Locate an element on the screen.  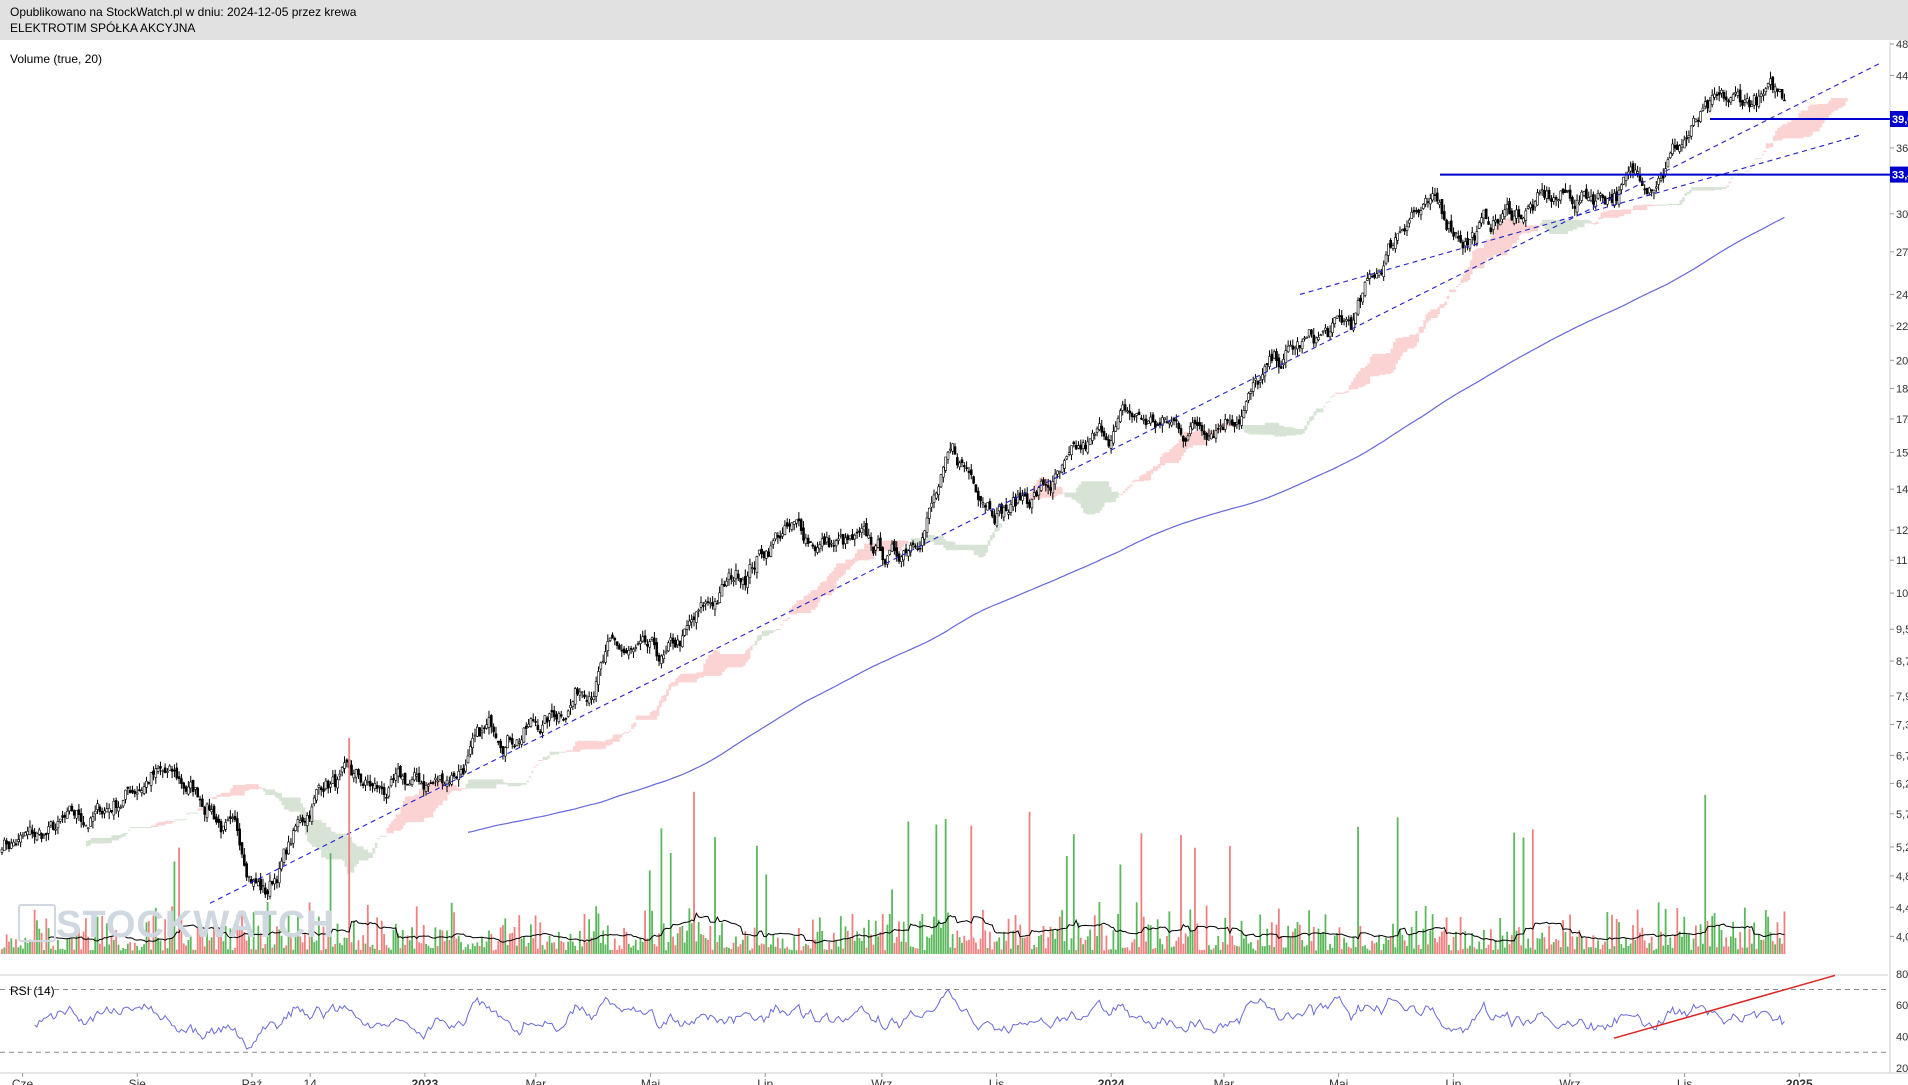
price-tick-label: 4,80 is located at coordinates (1902, 877).